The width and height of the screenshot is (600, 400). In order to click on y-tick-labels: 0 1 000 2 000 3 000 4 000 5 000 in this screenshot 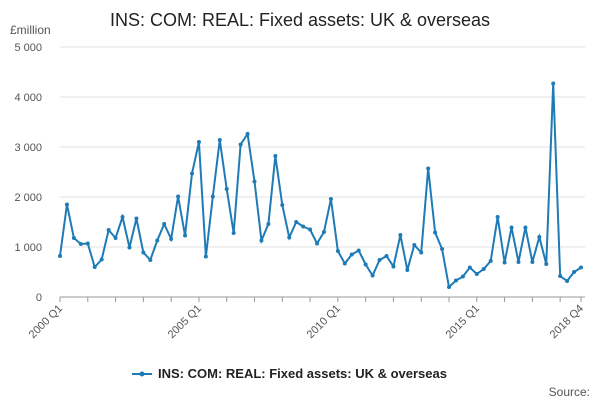, I will do `click(28, 173)`.